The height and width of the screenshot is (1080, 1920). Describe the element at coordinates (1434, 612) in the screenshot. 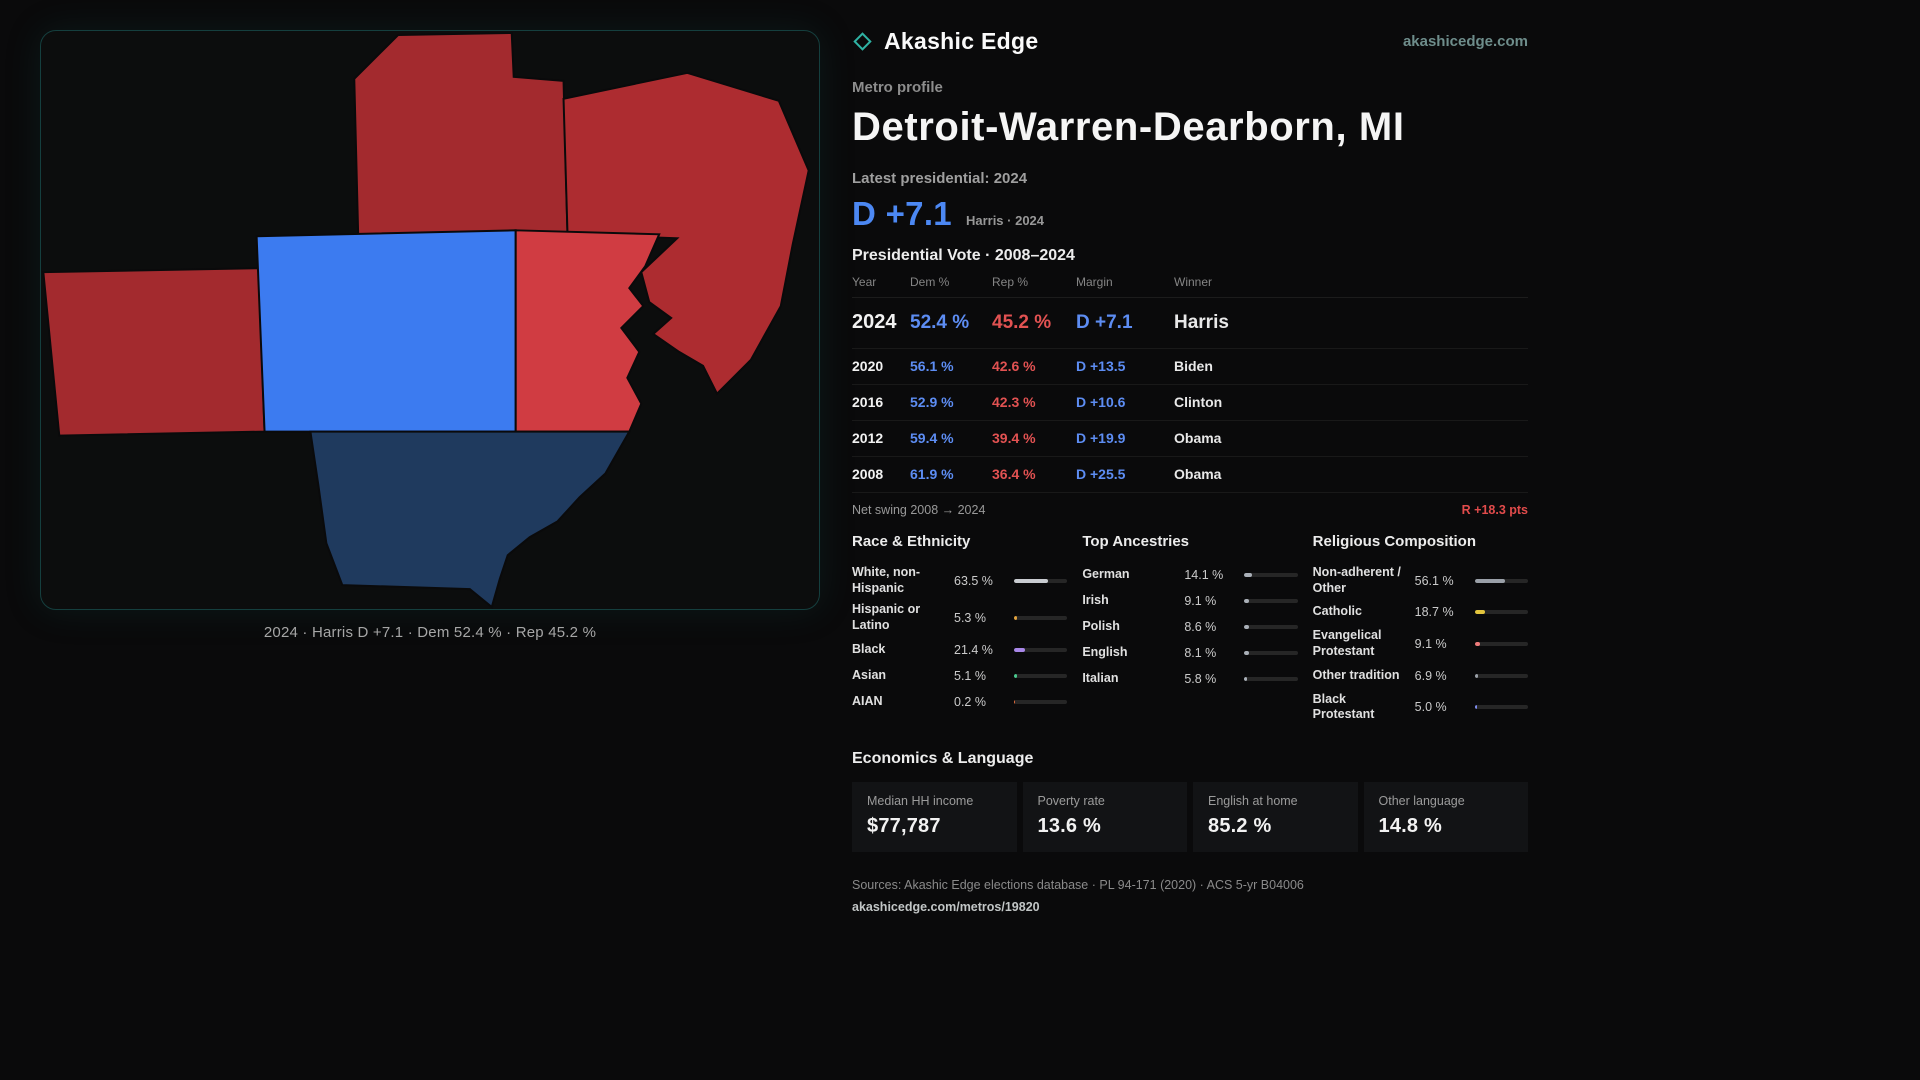

I see `demo-value: 18.7 %` at that location.